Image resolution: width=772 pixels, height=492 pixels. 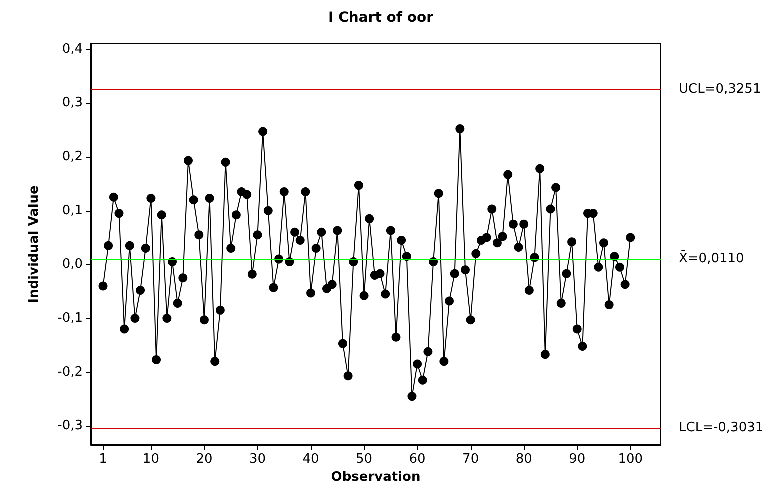 I want to click on x-tick-label: 60, so click(x=417, y=459).